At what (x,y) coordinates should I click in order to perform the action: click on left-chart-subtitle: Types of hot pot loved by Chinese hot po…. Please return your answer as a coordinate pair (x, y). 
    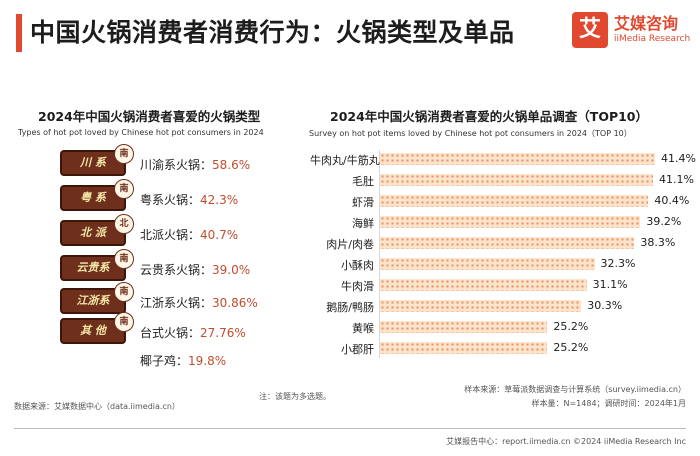
    Looking at the image, I should click on (141, 132).